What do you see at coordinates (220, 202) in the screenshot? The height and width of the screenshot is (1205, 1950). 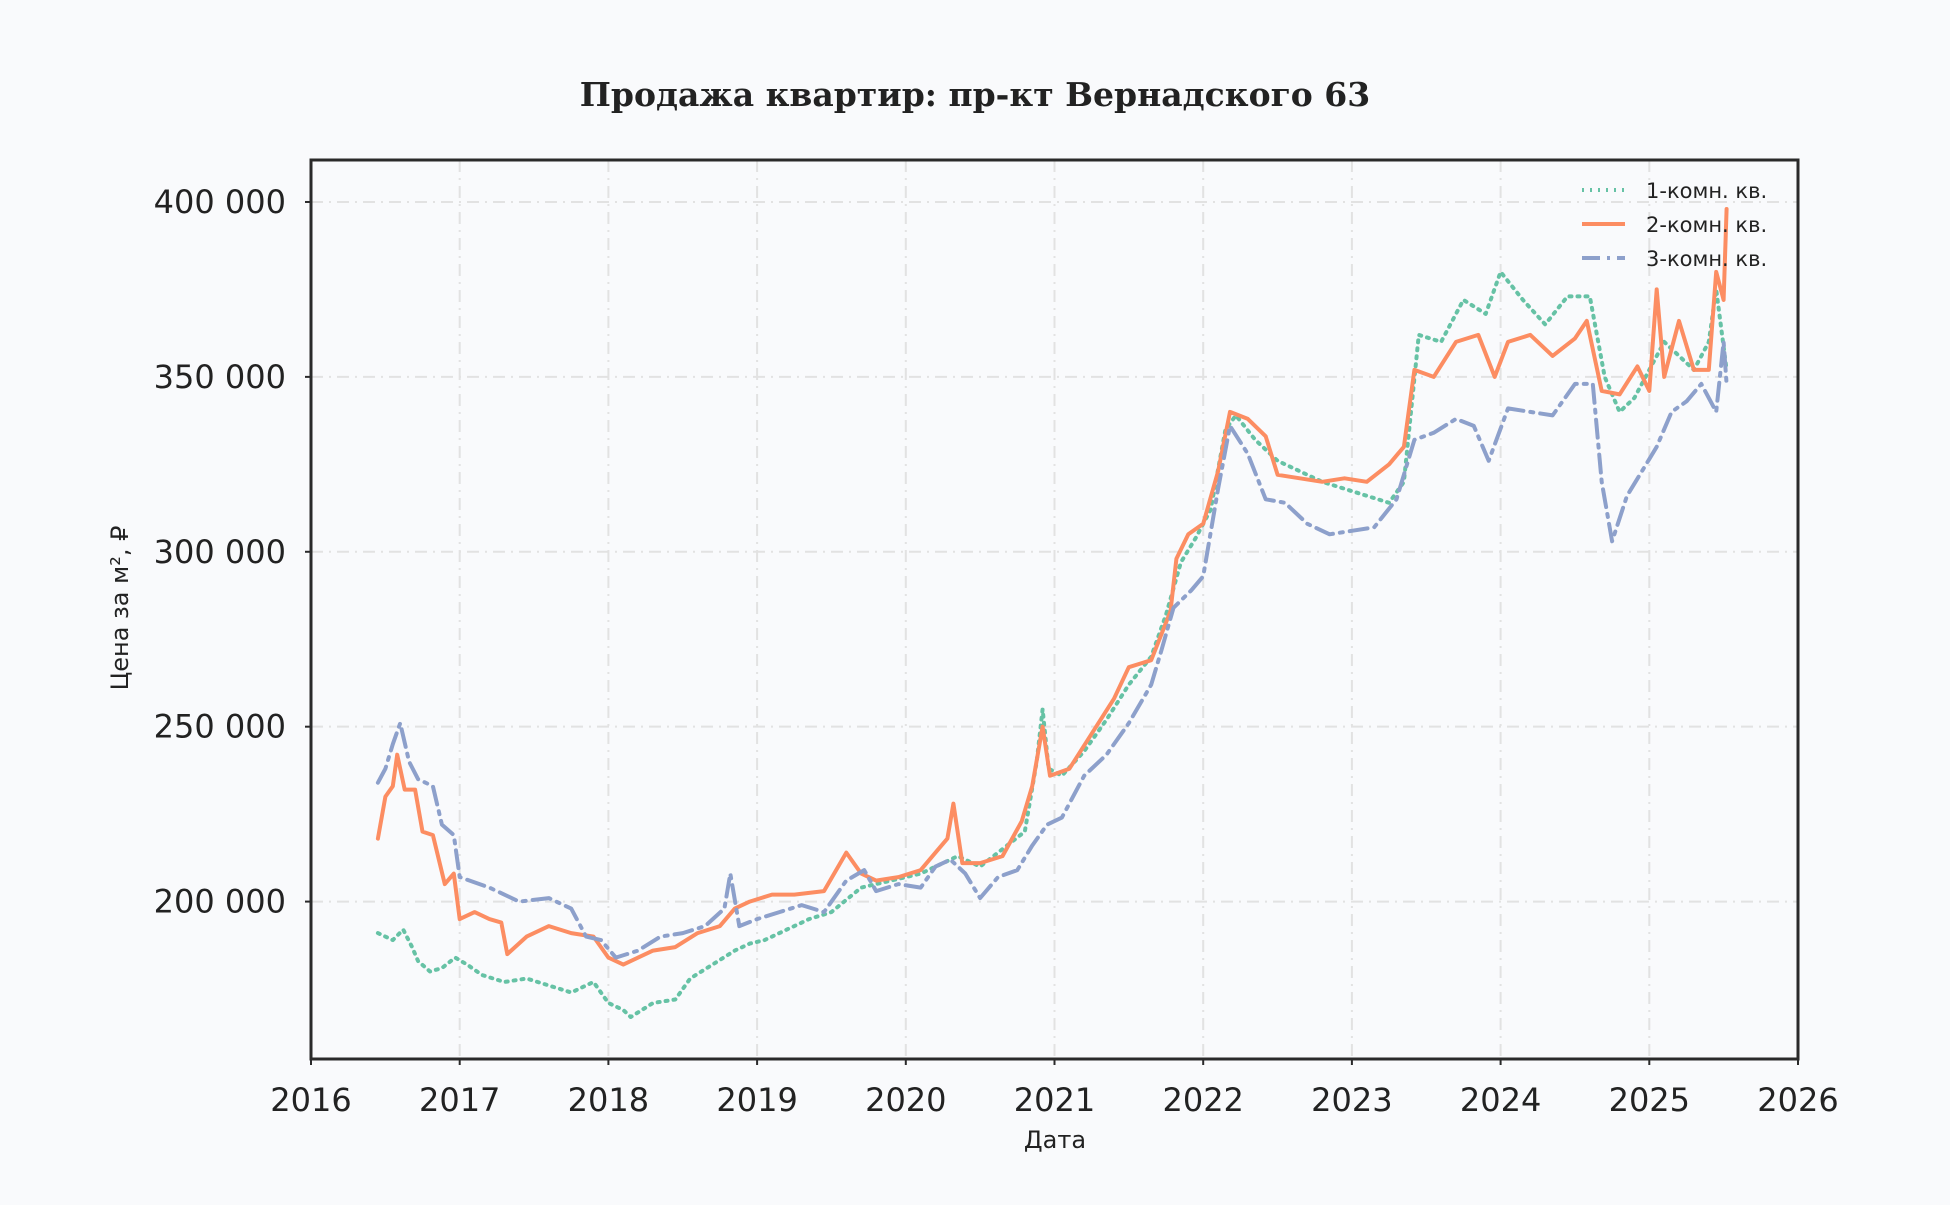 I see `y-tick-label: 400 000` at bounding box center [220, 202].